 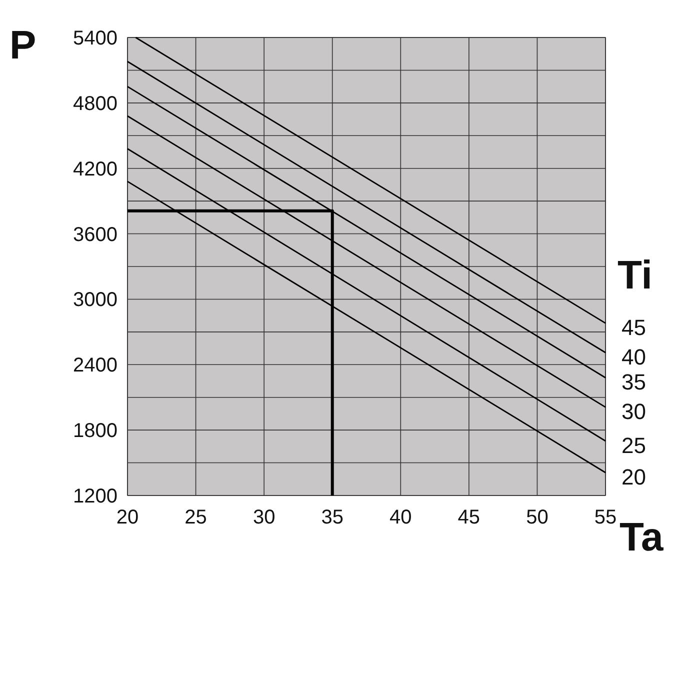 I want to click on y-tick-label: 2400, so click(x=95, y=365).